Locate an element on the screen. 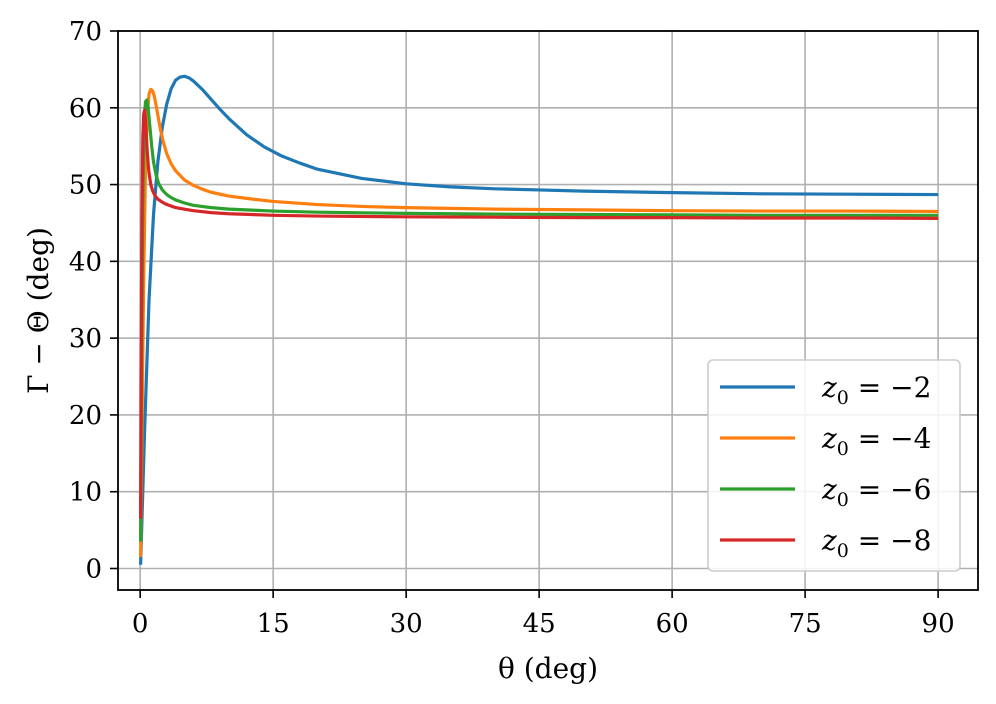 This screenshot has height=704, width=996. y-tick-label: 30 is located at coordinates (85, 339).